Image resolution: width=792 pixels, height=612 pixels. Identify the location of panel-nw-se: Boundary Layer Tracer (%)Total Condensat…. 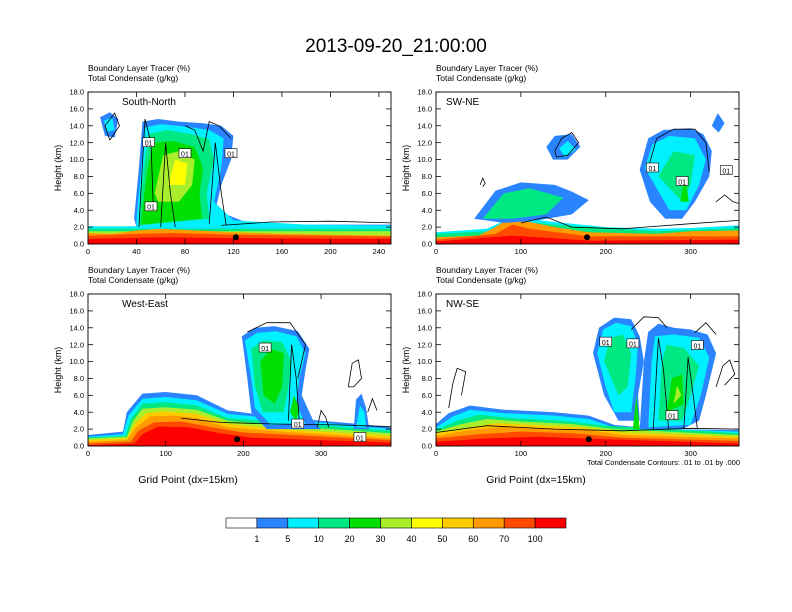
(570, 361).